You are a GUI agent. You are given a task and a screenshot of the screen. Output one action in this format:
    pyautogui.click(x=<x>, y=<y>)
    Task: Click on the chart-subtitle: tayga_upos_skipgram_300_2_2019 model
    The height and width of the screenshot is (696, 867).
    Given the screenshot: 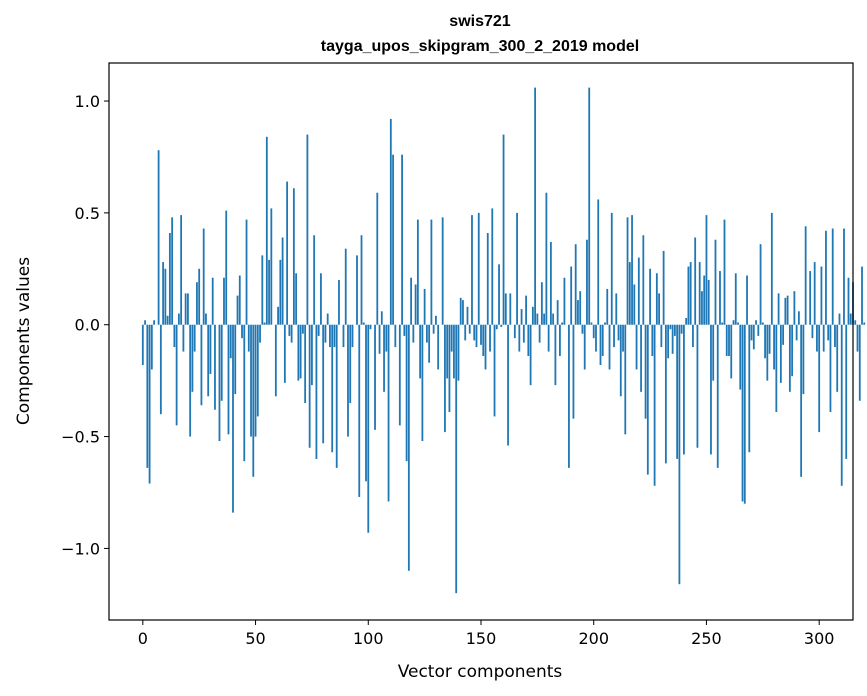 What is the action you would take?
    pyautogui.click(x=480, y=46)
    